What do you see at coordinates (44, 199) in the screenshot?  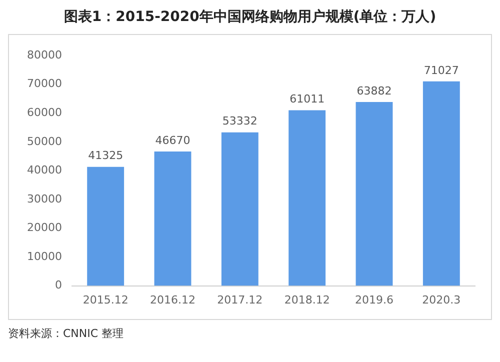 I see `y-tick-label: 30000` at bounding box center [44, 199].